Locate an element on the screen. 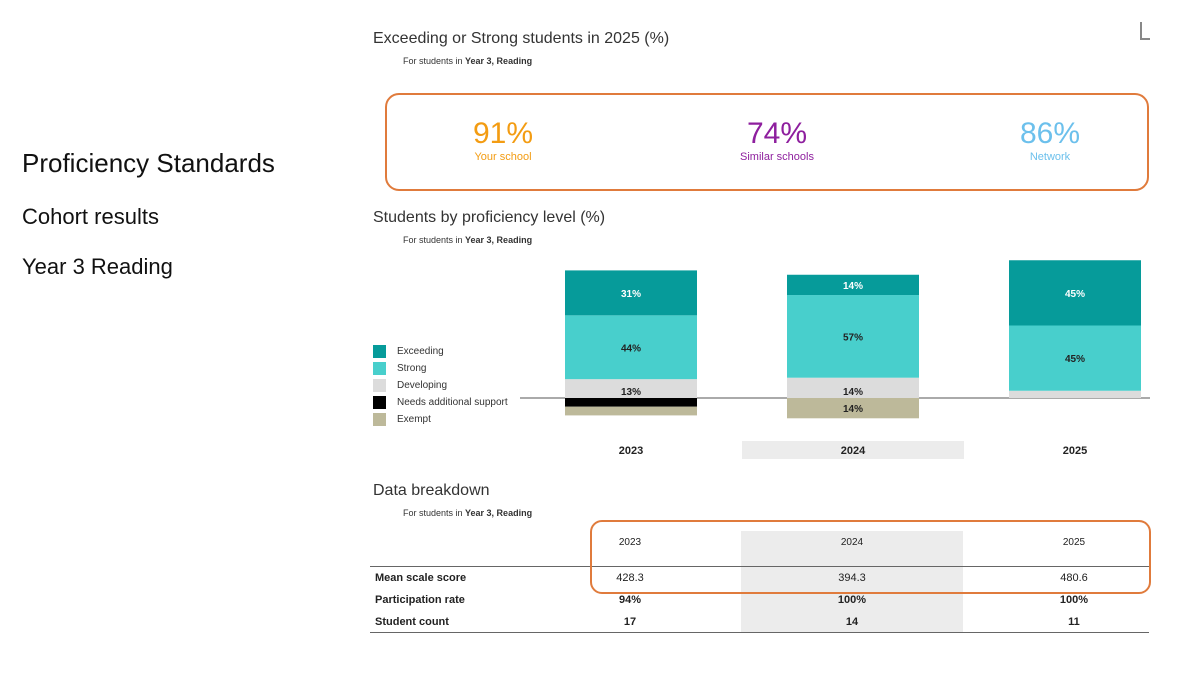  bar-data-label: 44% is located at coordinates (631, 348).